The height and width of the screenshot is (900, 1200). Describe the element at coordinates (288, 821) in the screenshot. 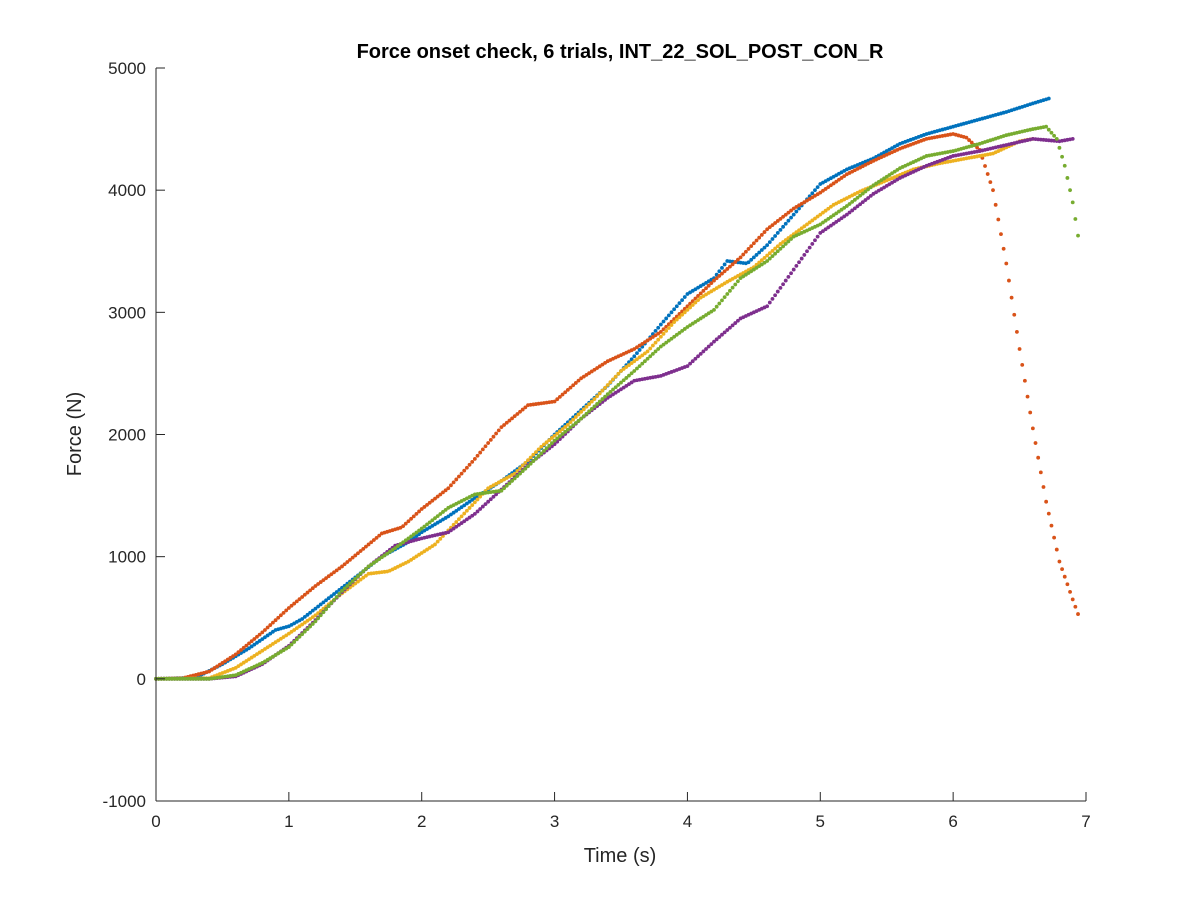

I see `x-tick-label: 1` at that location.